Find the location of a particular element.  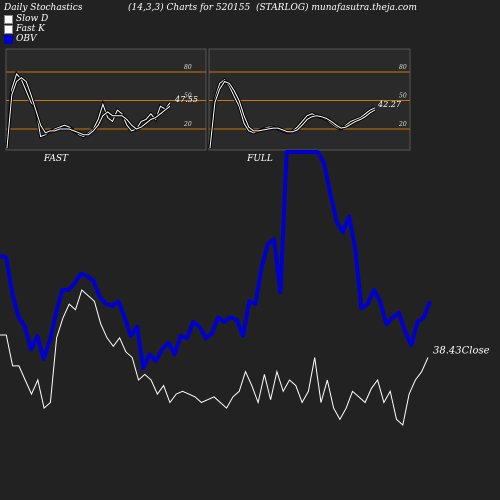

fast-tick-80: 80 is located at coordinates (188, 67).